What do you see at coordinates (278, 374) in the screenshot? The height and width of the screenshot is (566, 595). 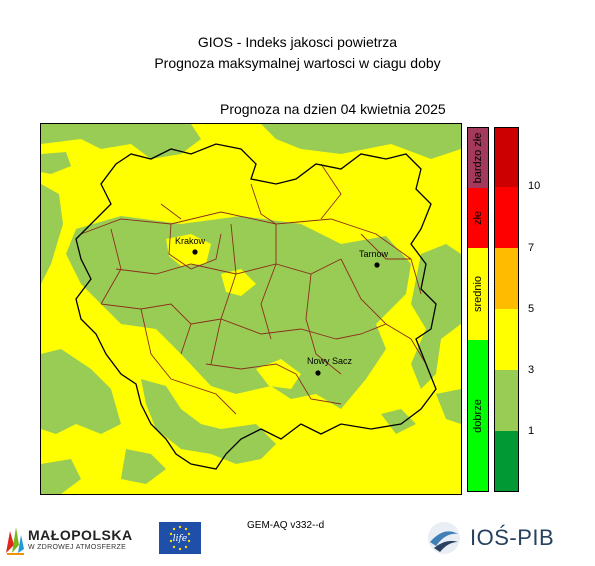 I see `island-south` at bounding box center [278, 374].